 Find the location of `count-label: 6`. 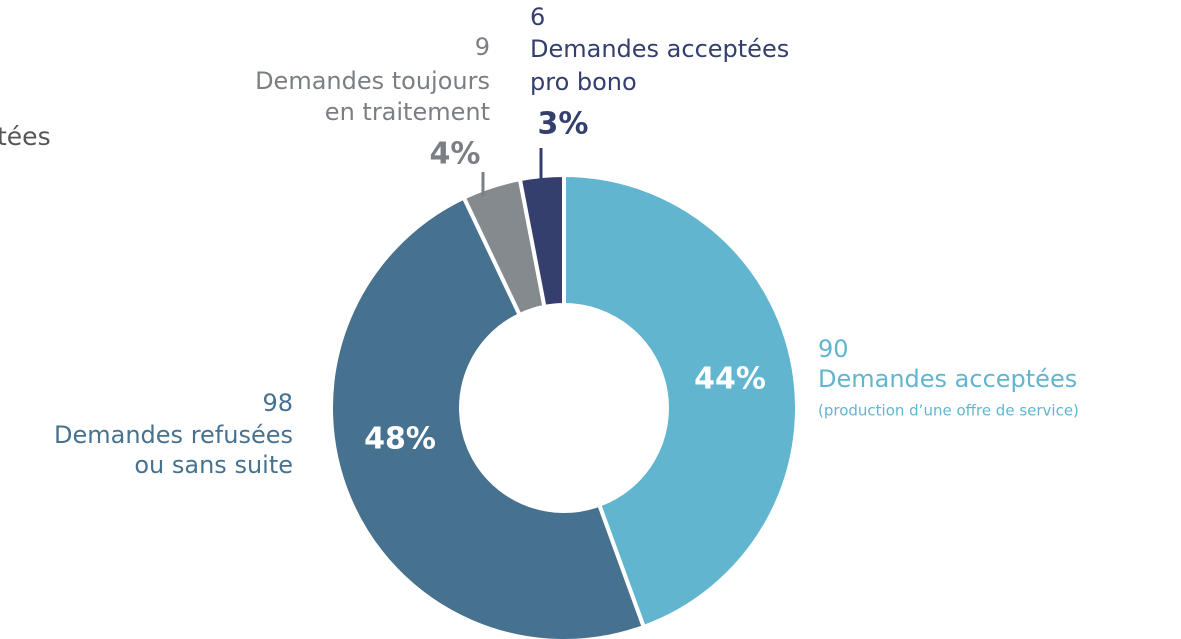

count-label: 6 is located at coordinates (537, 17).